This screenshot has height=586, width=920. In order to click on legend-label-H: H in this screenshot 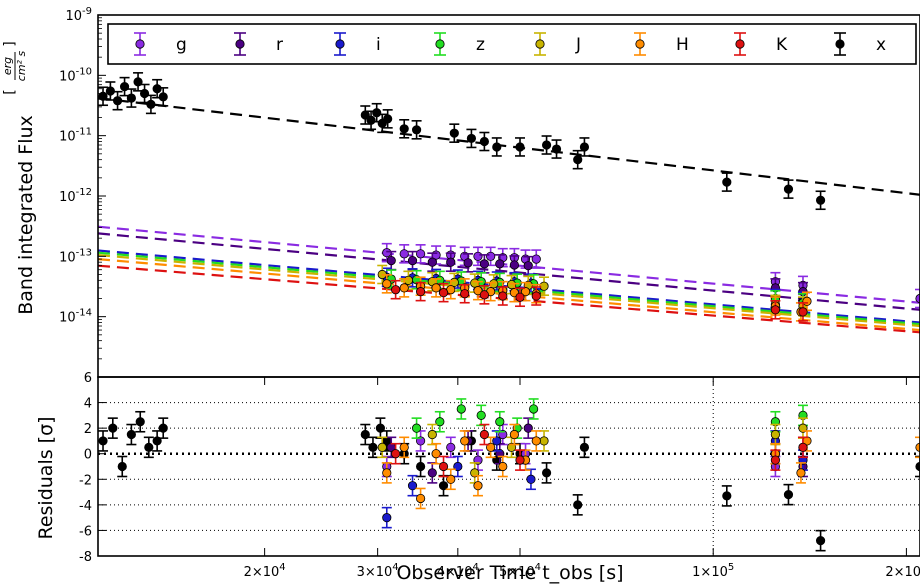, I will do `click(682, 45)`.